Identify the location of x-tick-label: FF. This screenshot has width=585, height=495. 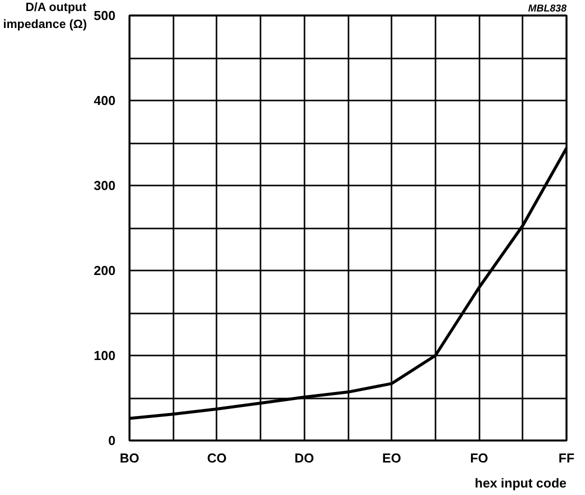
(566, 458).